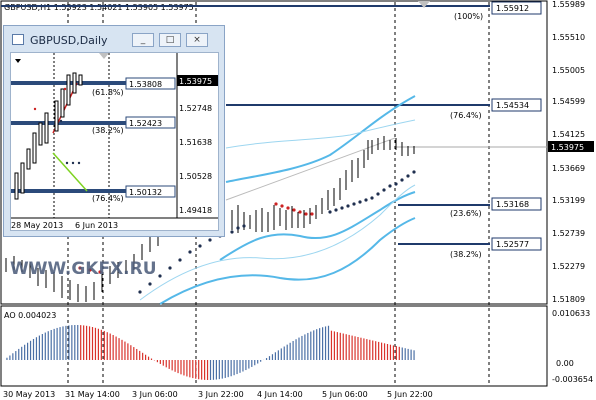 This screenshot has width=596, height=400. Describe the element at coordinates (83, 269) in the screenshot. I see `watermark: WWW.GKFX.RU` at that location.